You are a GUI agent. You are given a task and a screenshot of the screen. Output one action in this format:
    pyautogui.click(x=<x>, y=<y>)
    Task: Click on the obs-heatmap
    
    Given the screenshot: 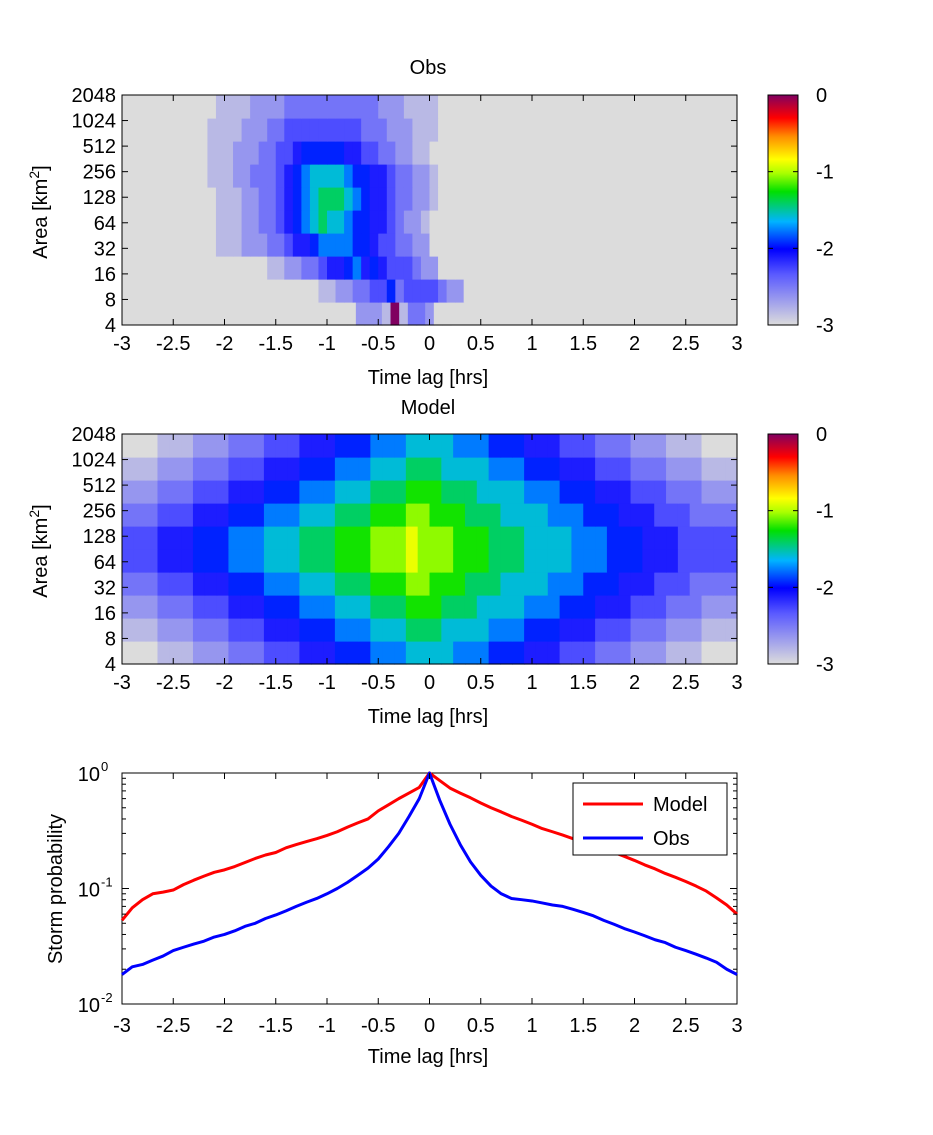 What is the action you would take?
    pyautogui.click(x=429, y=210)
    